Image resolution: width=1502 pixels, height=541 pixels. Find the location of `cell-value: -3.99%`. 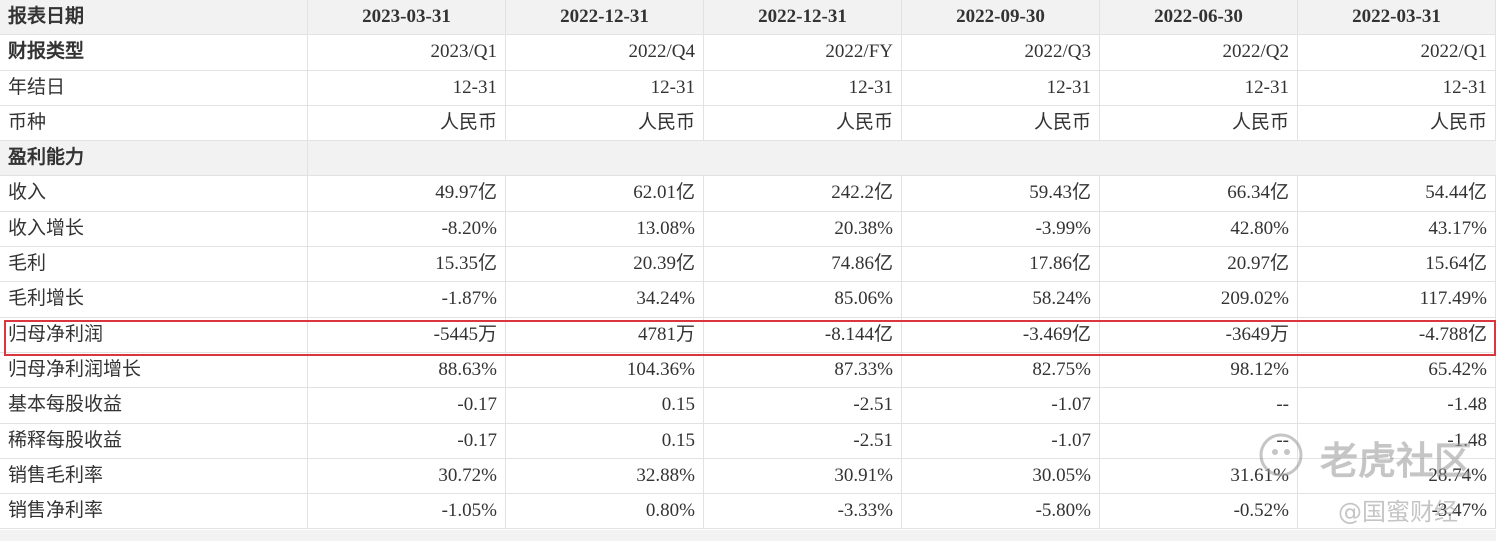

cell-value: -3.99% is located at coordinates (1001, 229).